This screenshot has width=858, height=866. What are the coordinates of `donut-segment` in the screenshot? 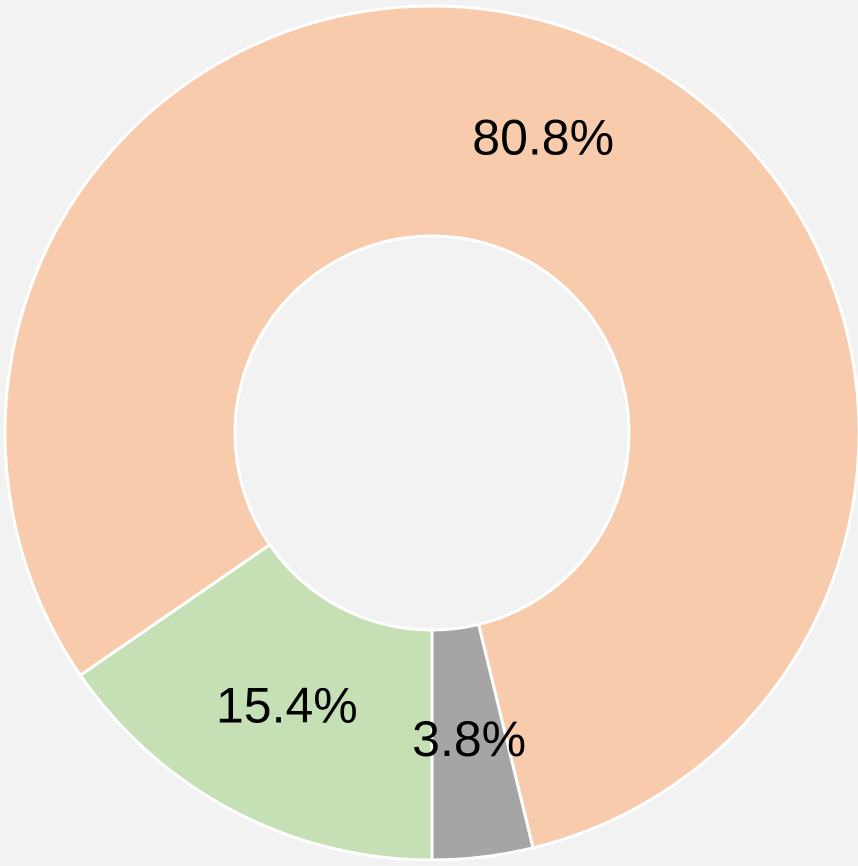 It's located at (482, 742).